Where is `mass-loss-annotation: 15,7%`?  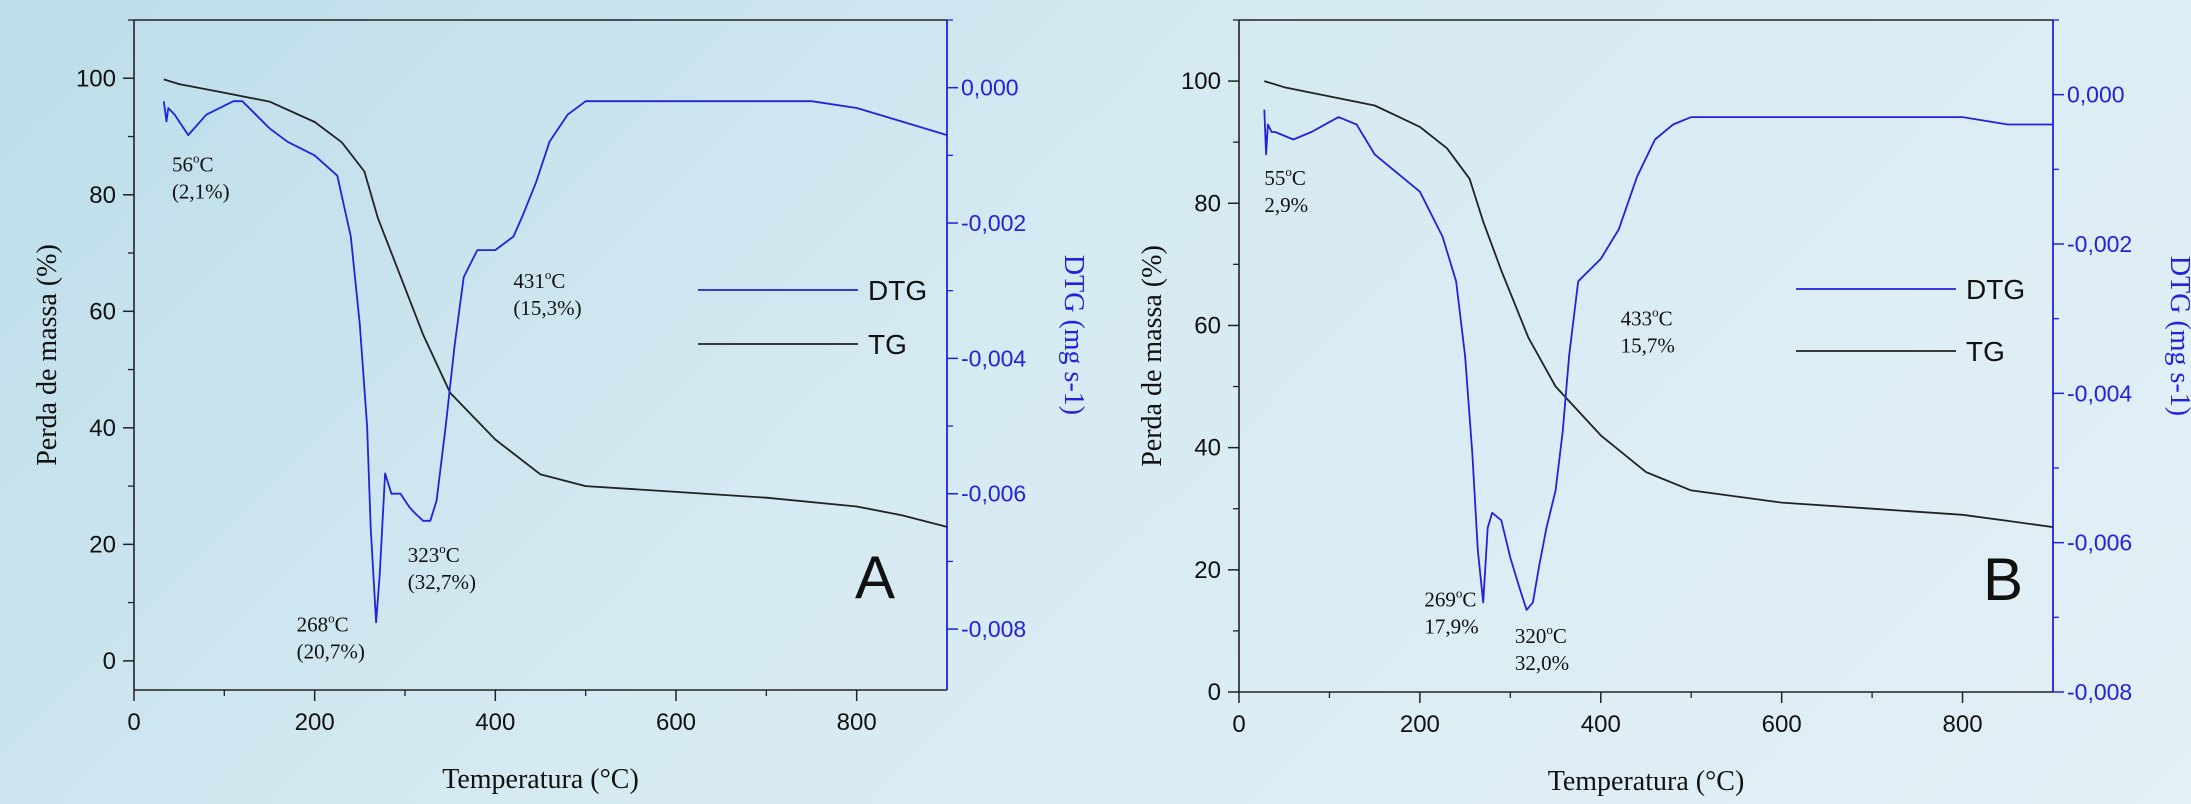
mass-loss-annotation: 15,7% is located at coordinates (1648, 345).